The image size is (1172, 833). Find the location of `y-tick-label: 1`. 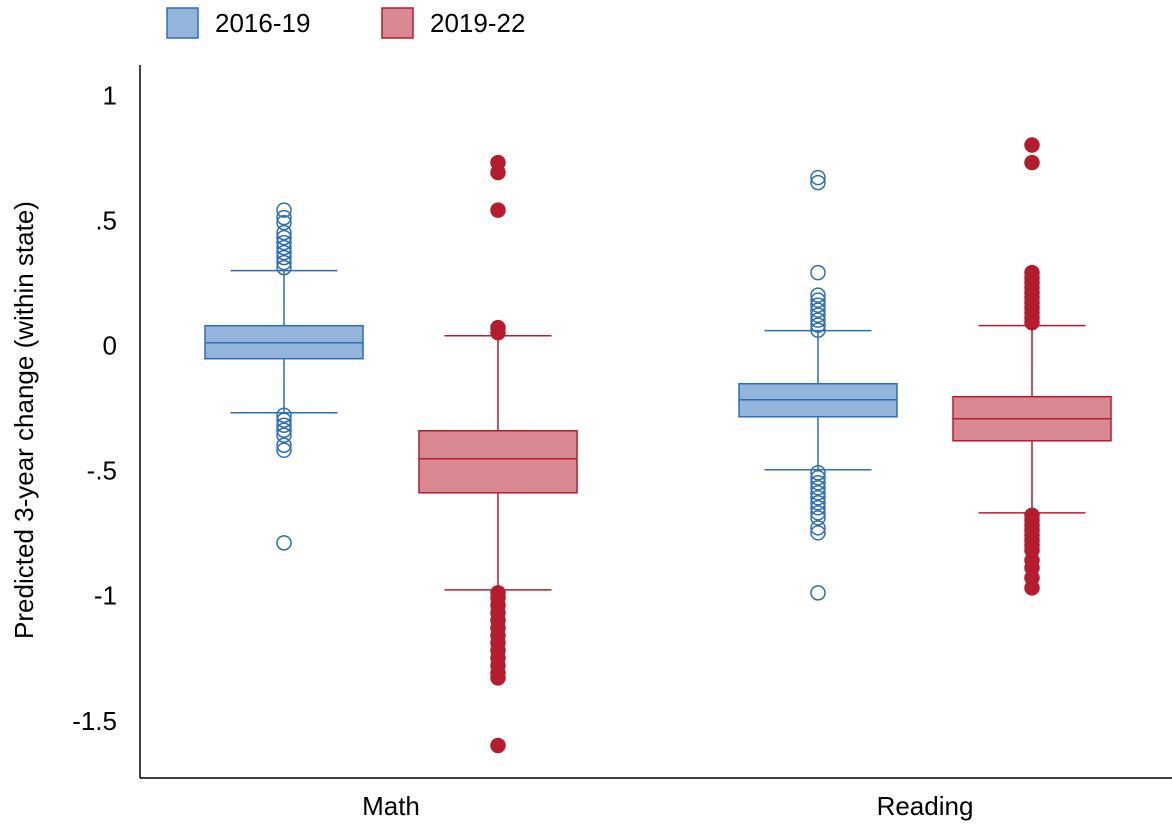

y-tick-label: 1 is located at coordinates (110, 95).